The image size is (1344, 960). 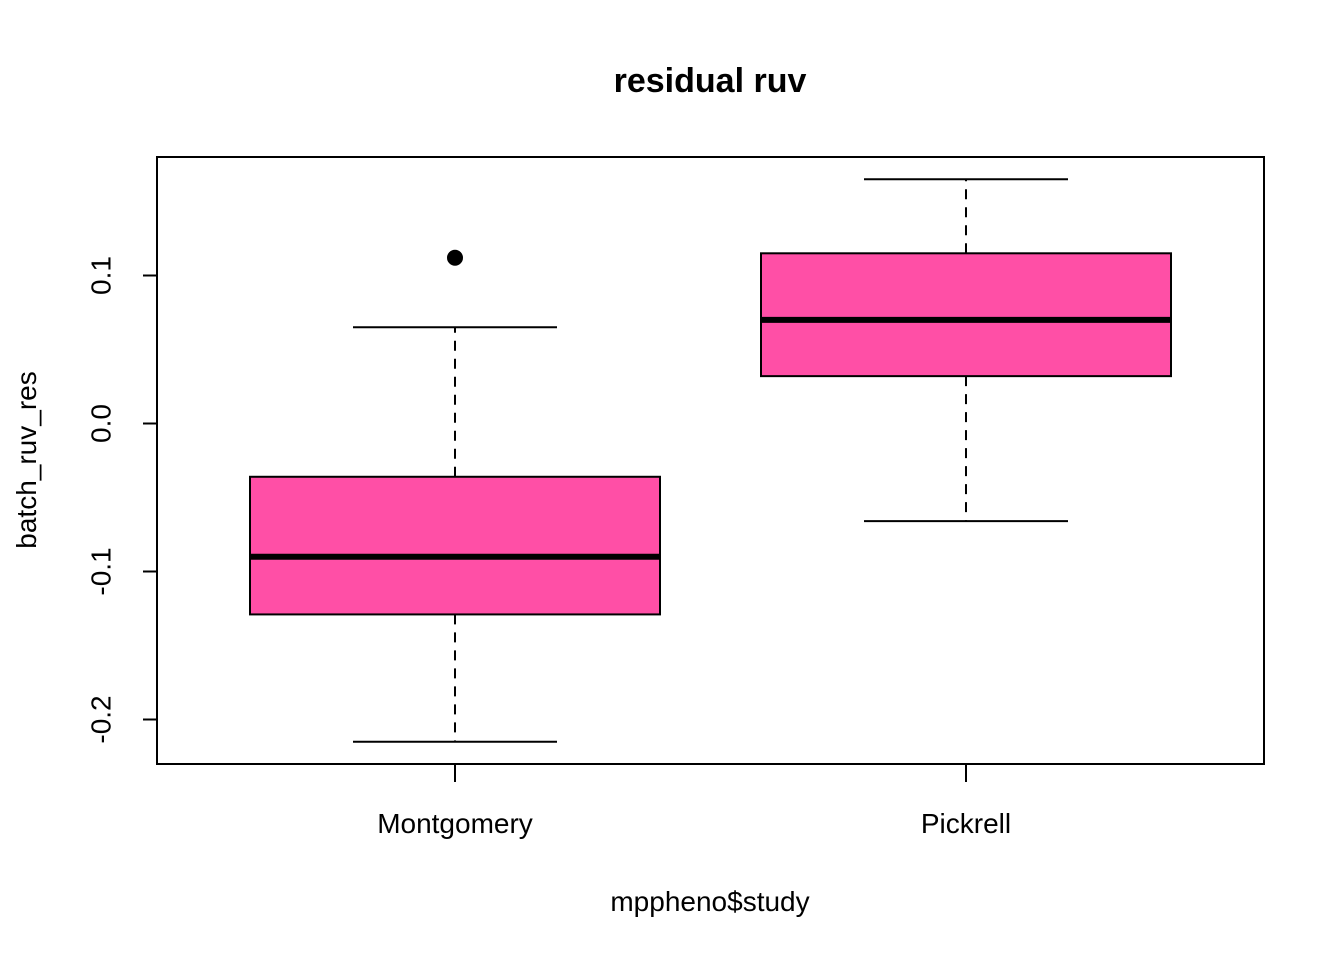 I want to click on x-axis-label: mppheno$study, so click(x=709, y=901).